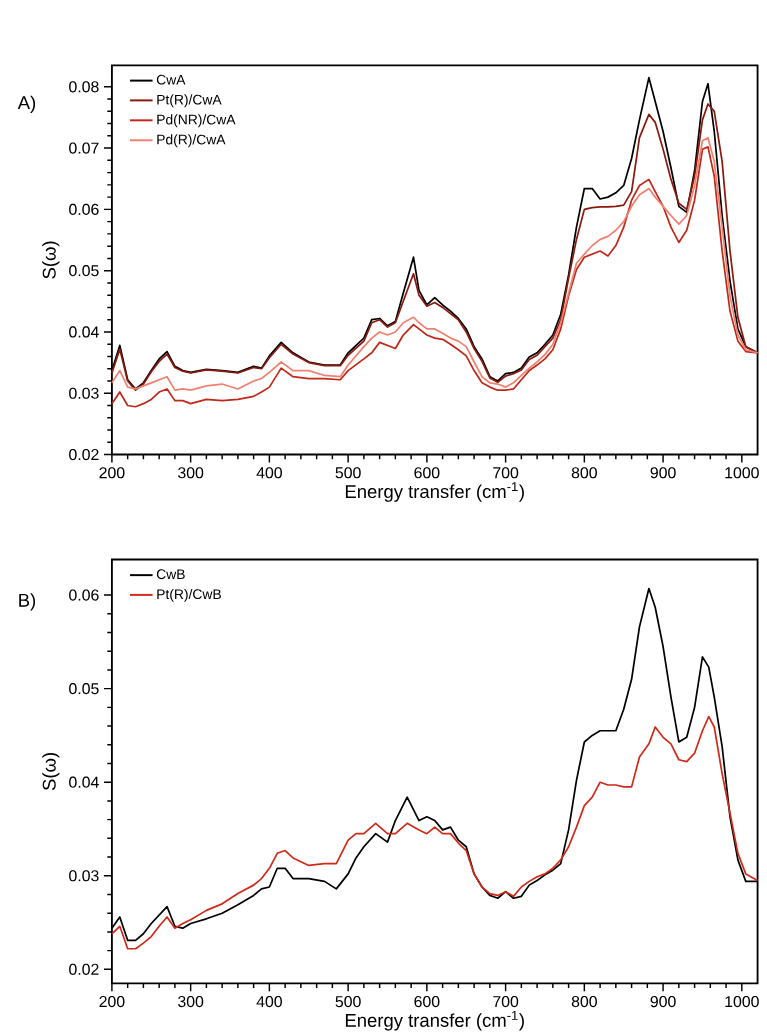  What do you see at coordinates (27, 602) in the screenshot?
I see `text: B)` at bounding box center [27, 602].